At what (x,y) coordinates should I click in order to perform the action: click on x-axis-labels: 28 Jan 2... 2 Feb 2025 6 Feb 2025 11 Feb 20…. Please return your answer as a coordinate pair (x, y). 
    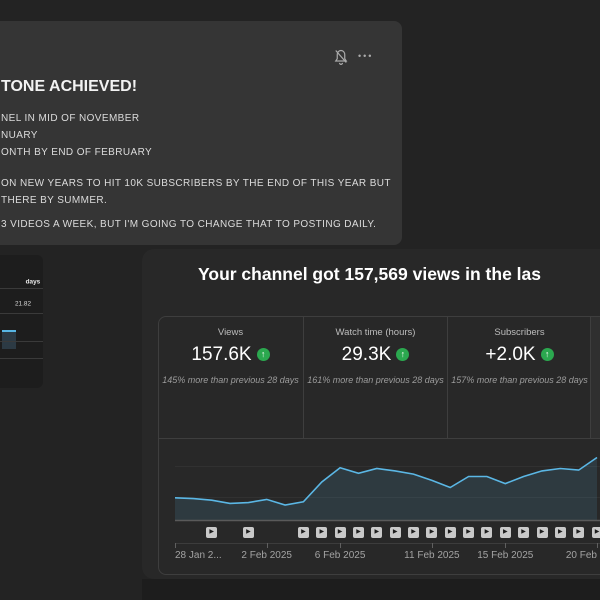
    Looking at the image, I should click on (387, 557).